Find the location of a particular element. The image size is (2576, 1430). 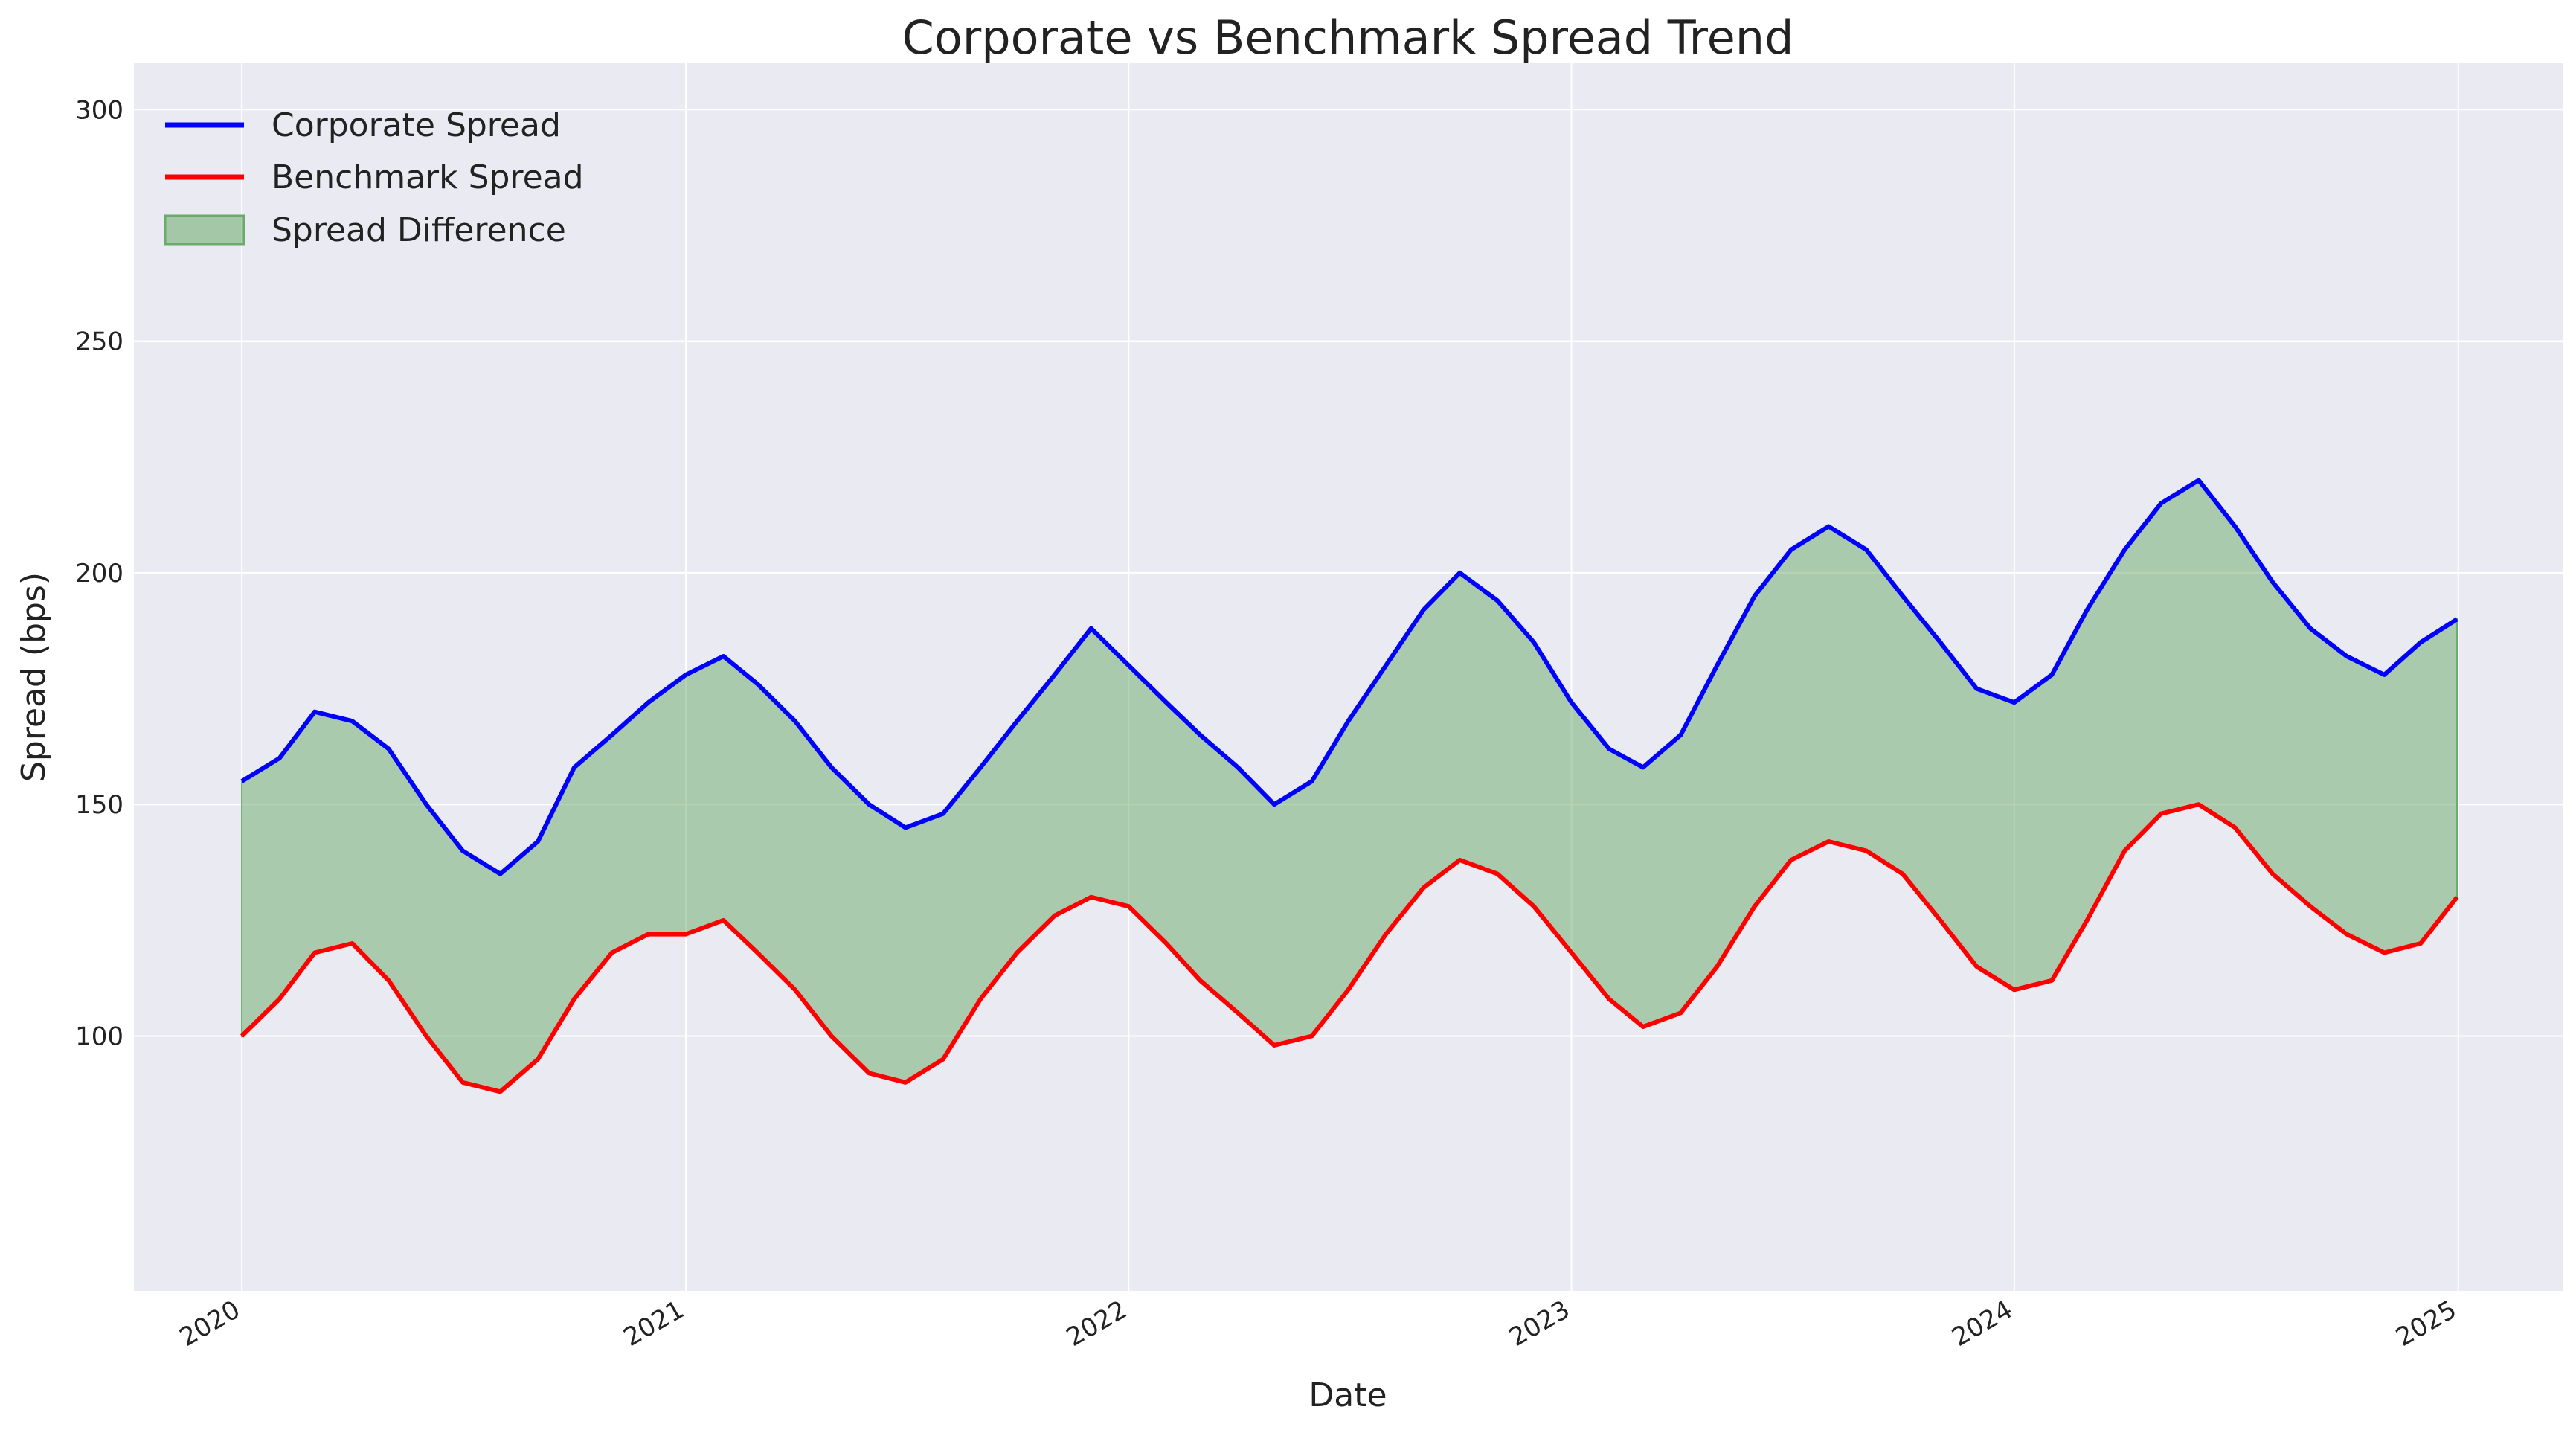

y-axis-ticks: 100 150 200 250 300 is located at coordinates (99, 573).